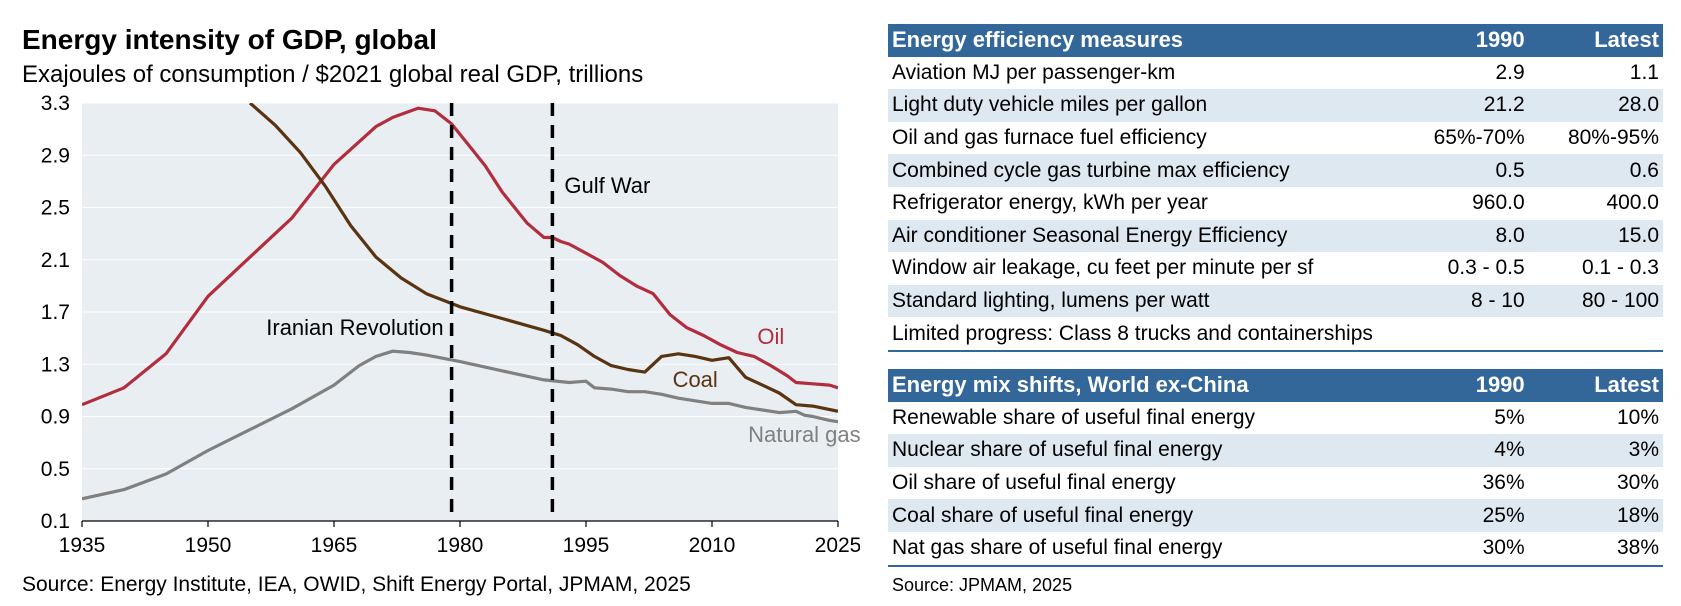 The image size is (1681, 606). Describe the element at coordinates (1131, 40) in the screenshot. I see `efficiency-header-label: Energy efficiency measures` at that location.